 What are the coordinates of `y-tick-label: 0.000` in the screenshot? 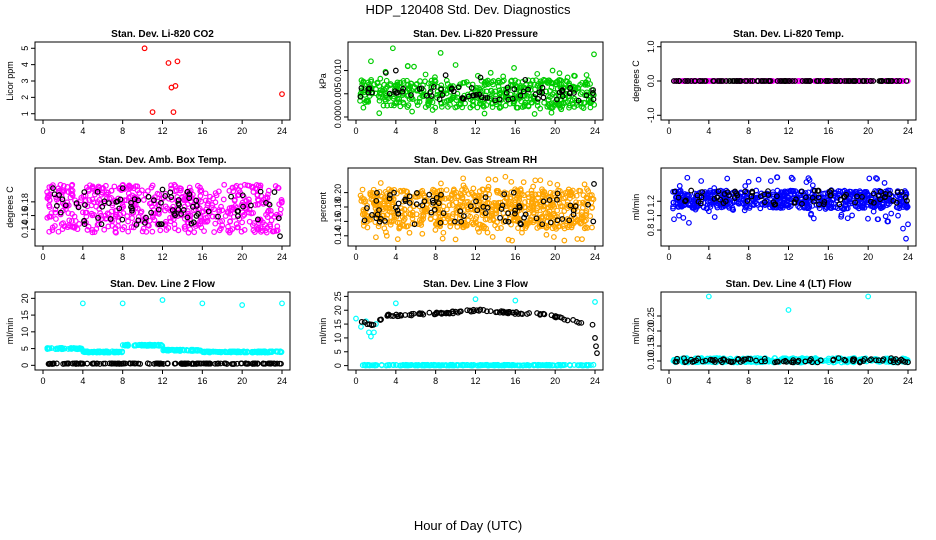 It's located at (338, 117).